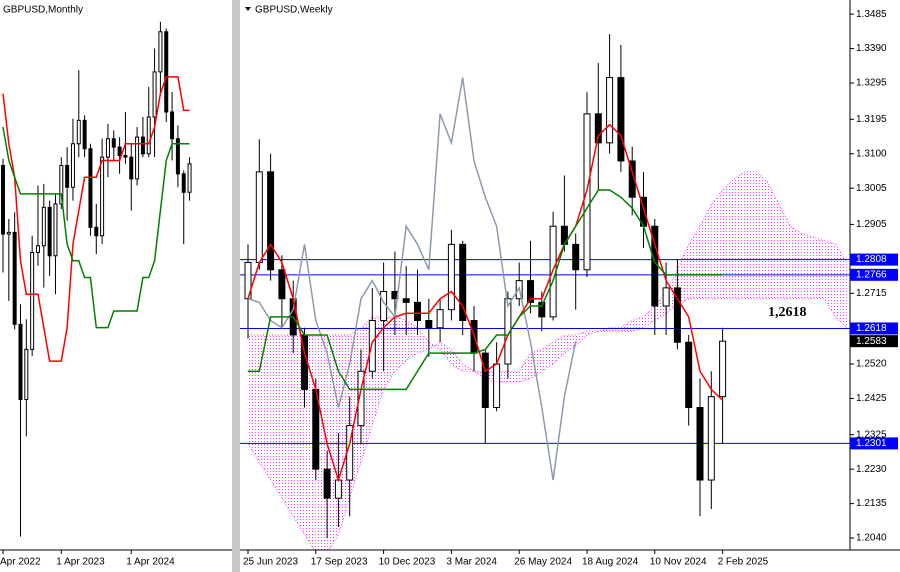  Describe the element at coordinates (871, 293) in the screenshot. I see `y-tick-label: 1.2715` at that location.